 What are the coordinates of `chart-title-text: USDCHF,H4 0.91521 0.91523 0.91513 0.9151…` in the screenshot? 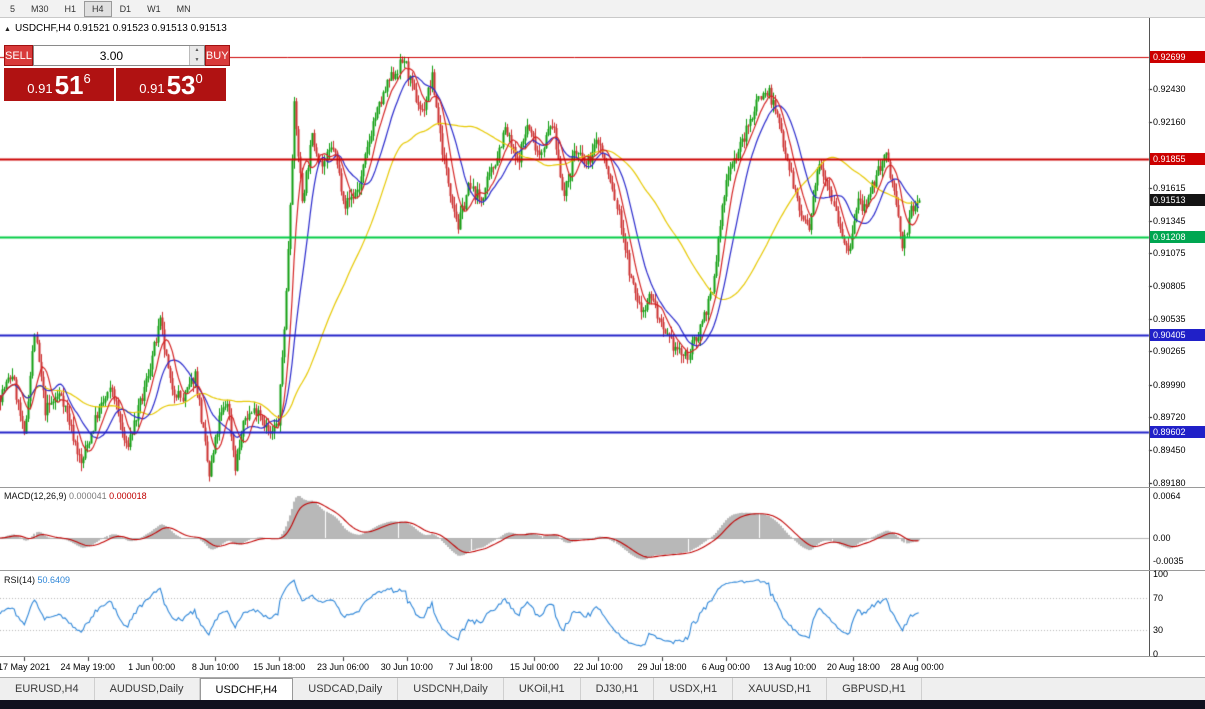 It's located at (120, 28).